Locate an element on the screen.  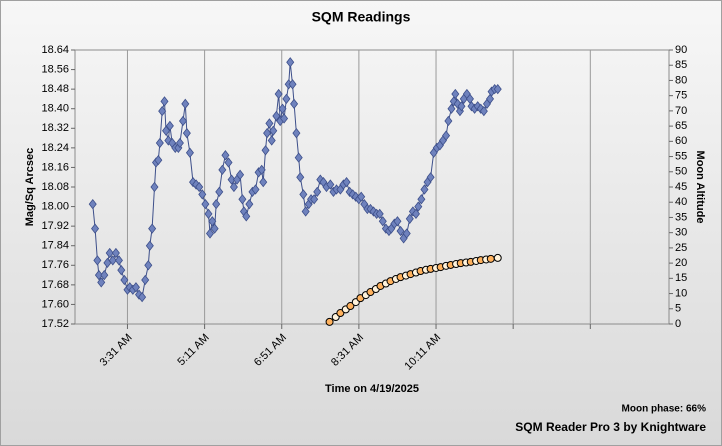
y-tick-label: 18.00 is located at coordinates (55, 206).